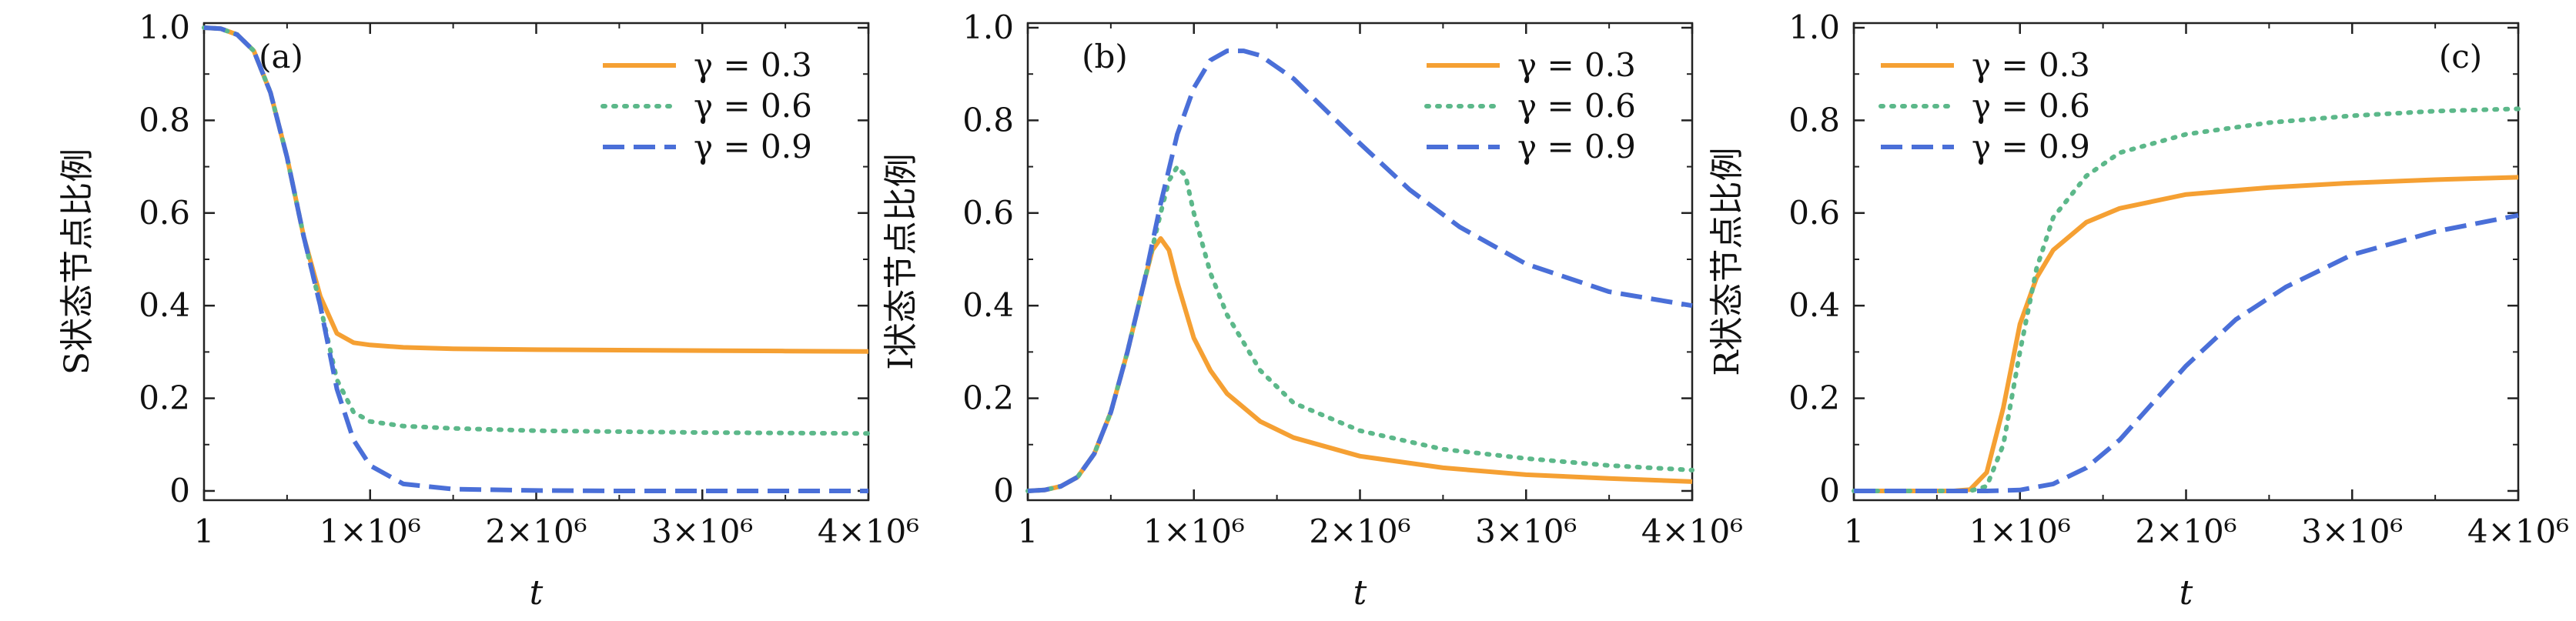 The width and height of the screenshot is (2576, 621). Describe the element at coordinates (1728, 261) in the screenshot. I see `y-axis-title: R状态节点比例` at that location.